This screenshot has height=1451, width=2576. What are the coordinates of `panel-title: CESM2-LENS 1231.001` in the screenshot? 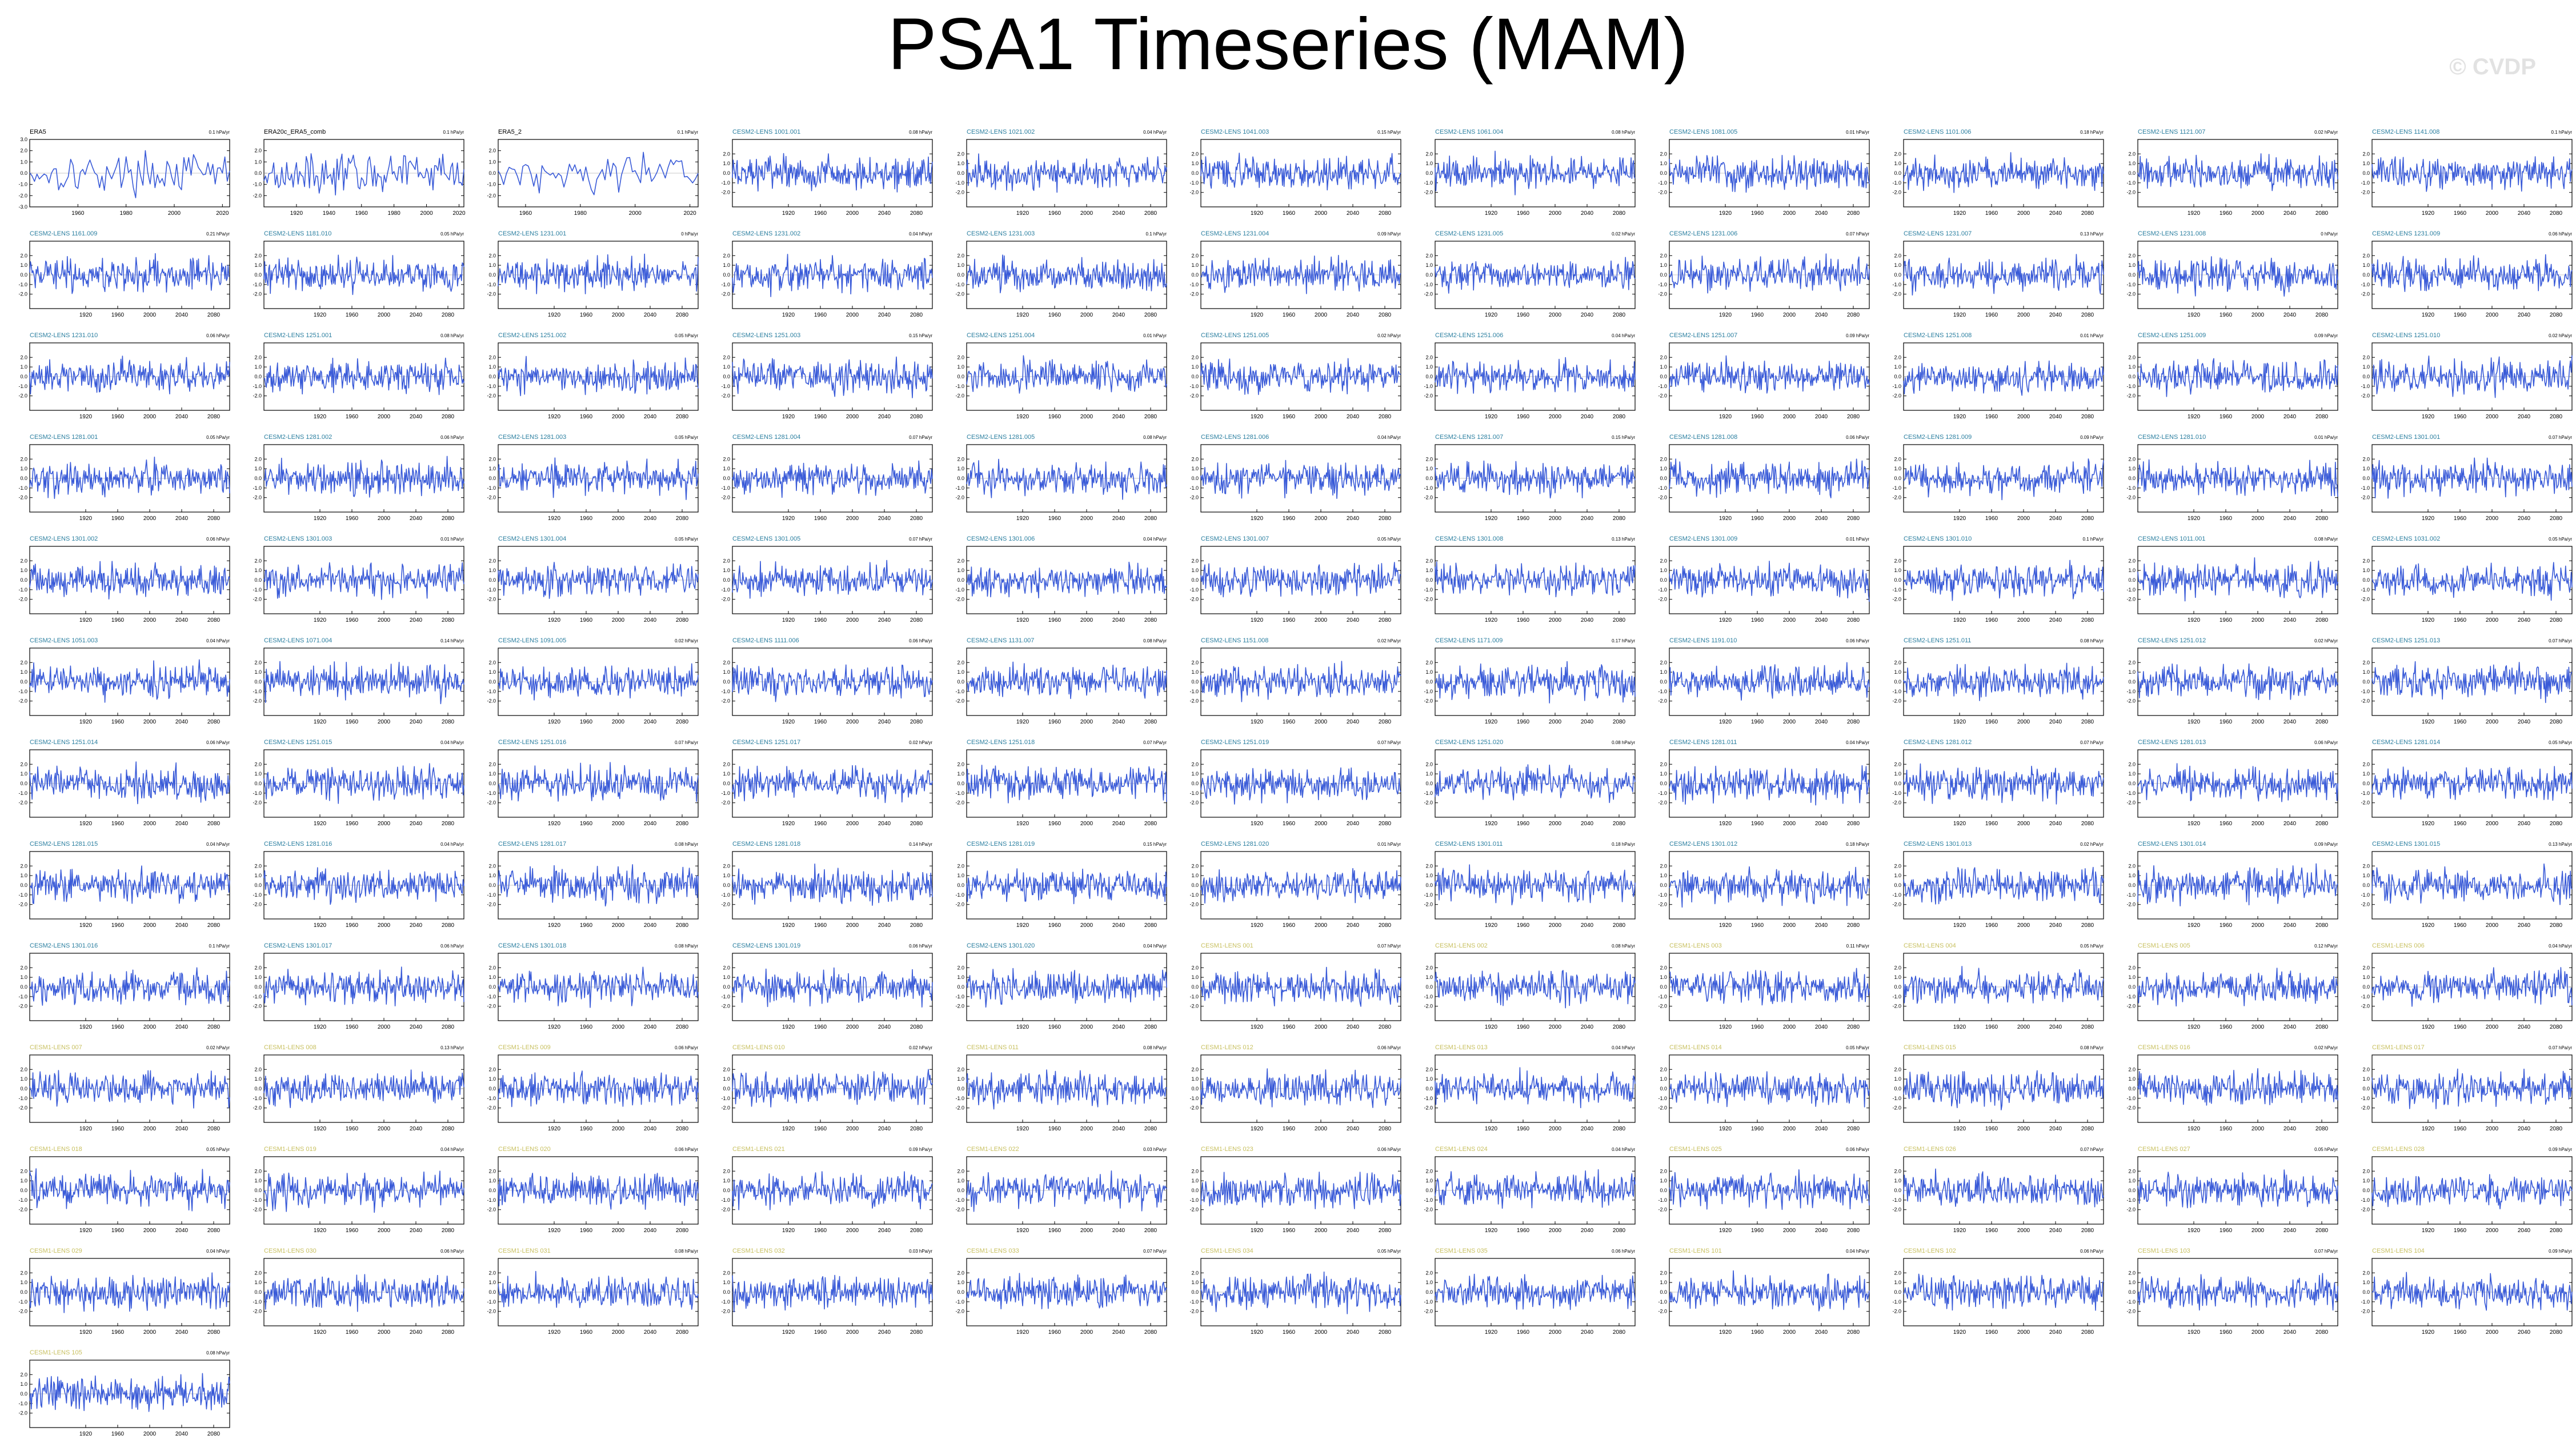 It's located at (532, 233).